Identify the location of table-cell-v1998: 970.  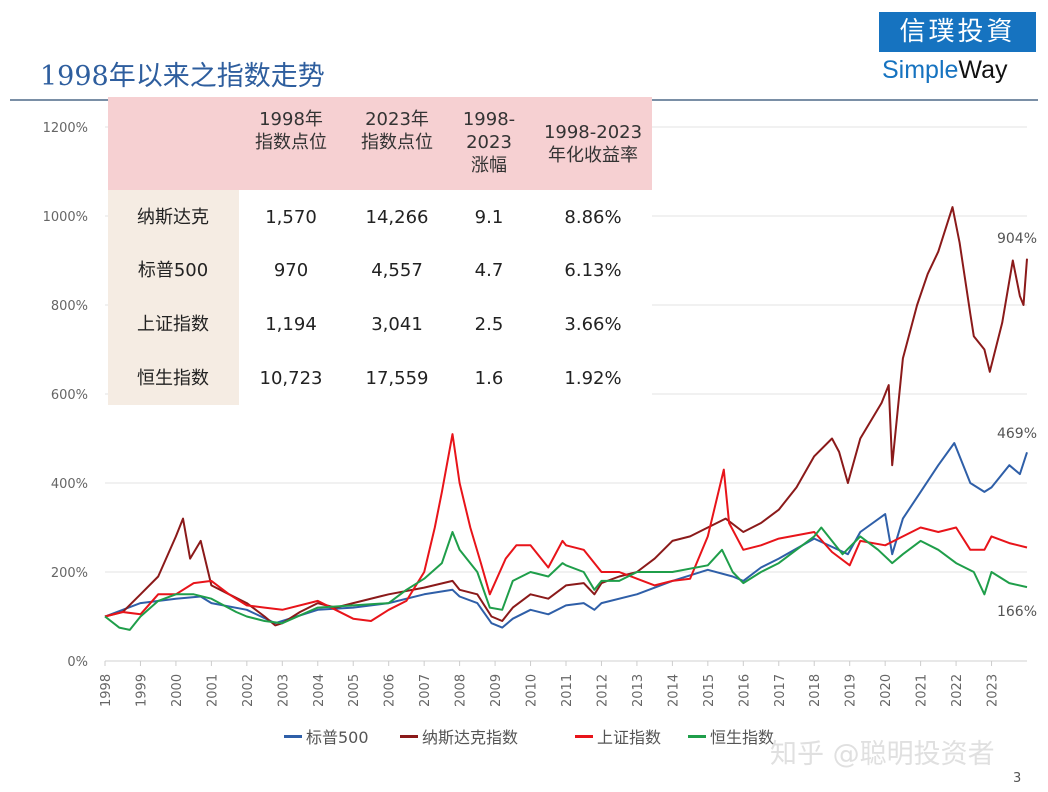
(291, 270).